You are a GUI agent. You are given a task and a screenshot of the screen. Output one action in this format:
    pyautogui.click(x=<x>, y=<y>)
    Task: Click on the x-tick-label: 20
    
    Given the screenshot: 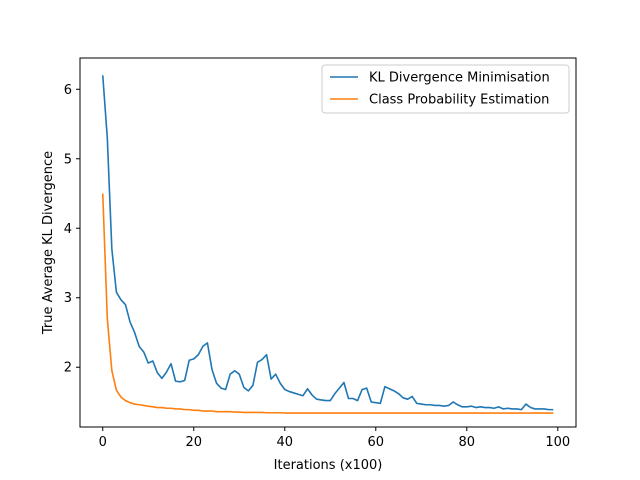 What is the action you would take?
    pyautogui.click(x=193, y=442)
    